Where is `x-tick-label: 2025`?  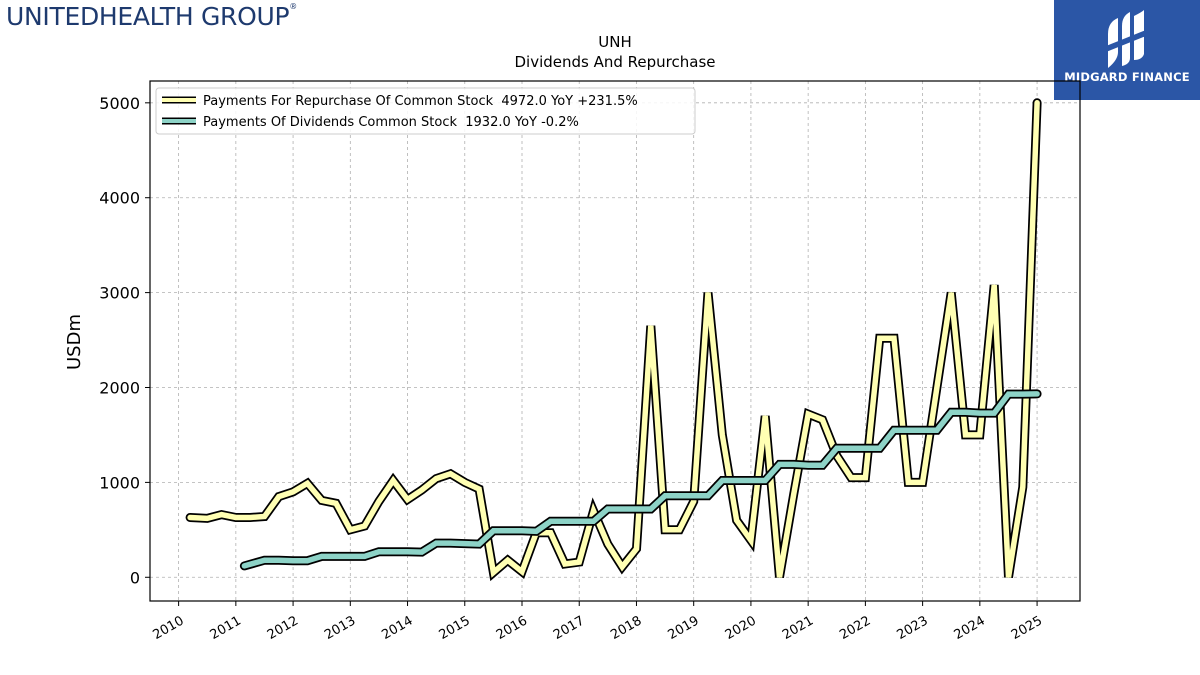
x-tick-label: 2025 is located at coordinates (1027, 628).